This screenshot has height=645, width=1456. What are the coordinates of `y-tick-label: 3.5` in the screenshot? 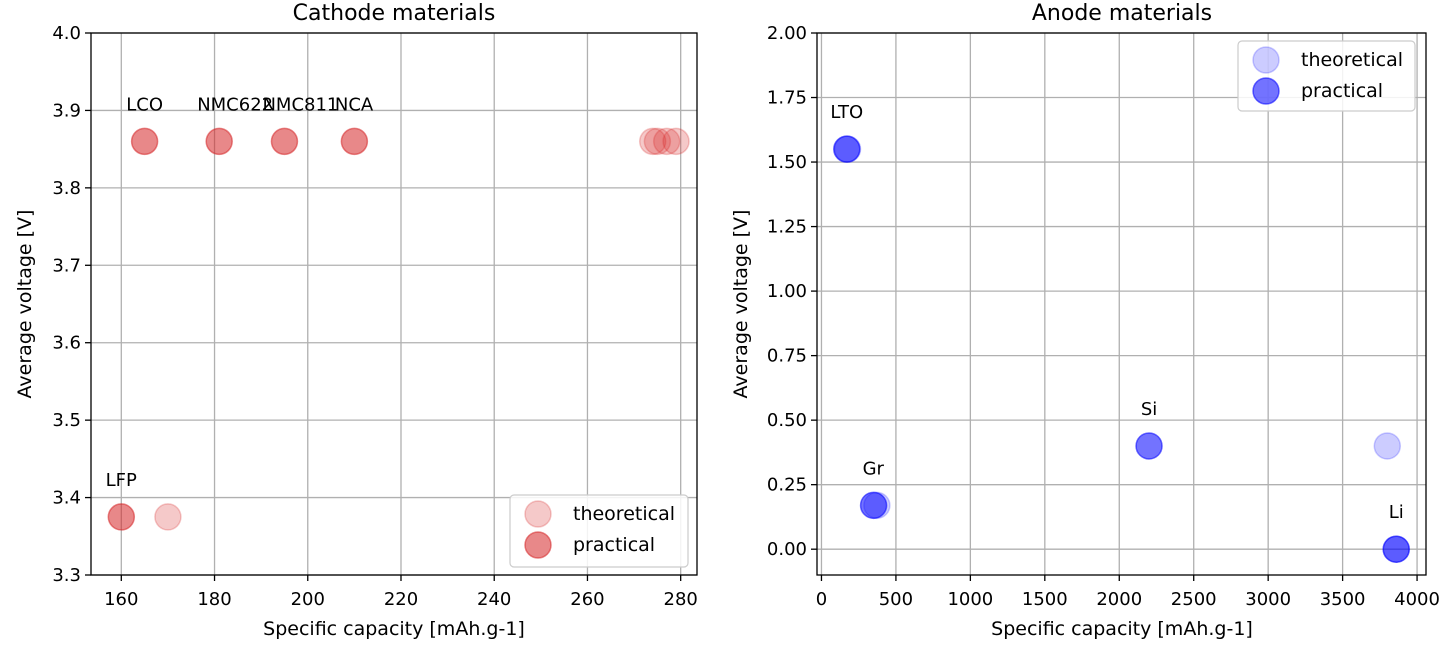 It's located at (66, 420).